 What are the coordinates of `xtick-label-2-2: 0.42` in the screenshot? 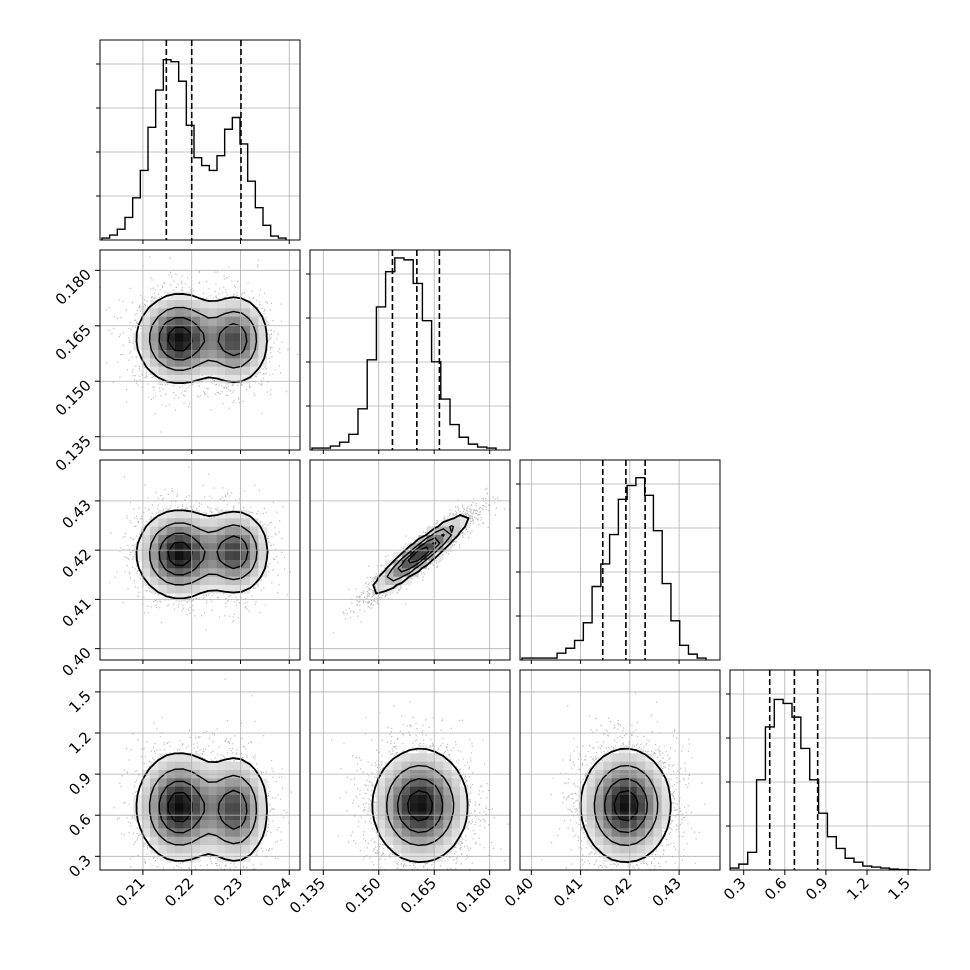 It's located at (617, 892).